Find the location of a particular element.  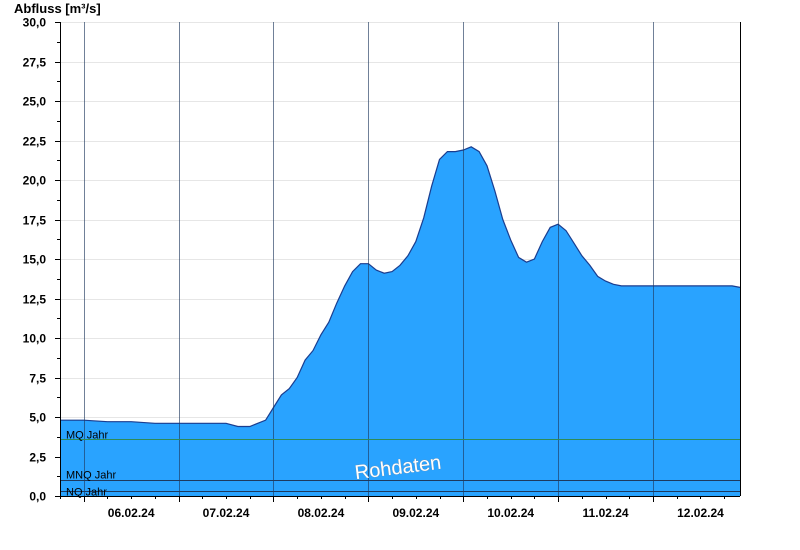

reference-lines: MQ Jahr MNQ Jahr NQ Jahr is located at coordinates (400, 464).